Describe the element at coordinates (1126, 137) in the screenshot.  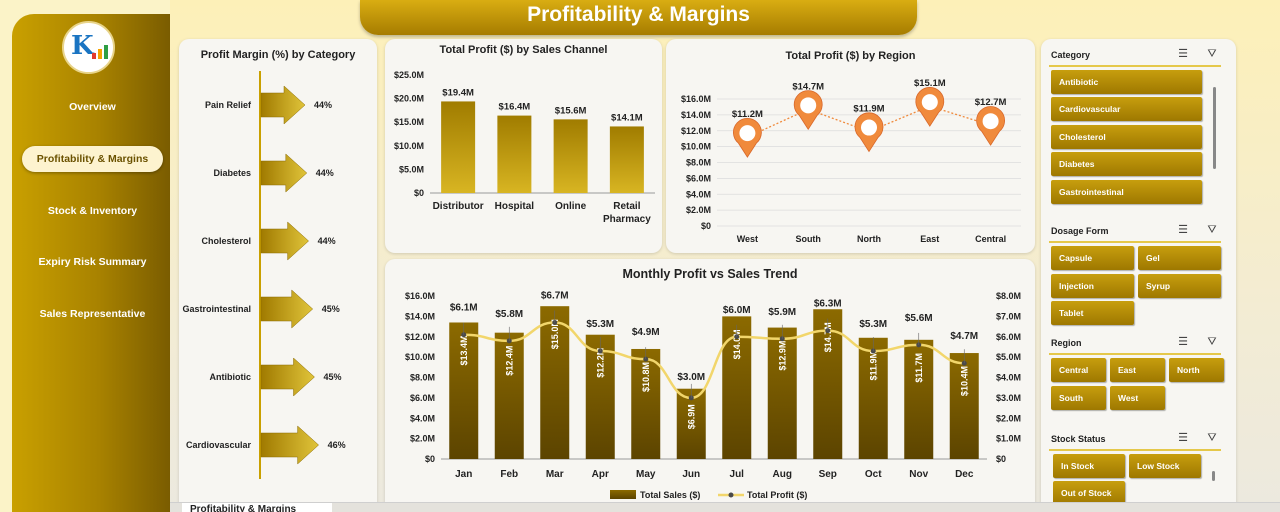
I see `slicer-category-cholesterol: Cholesterol` at that location.